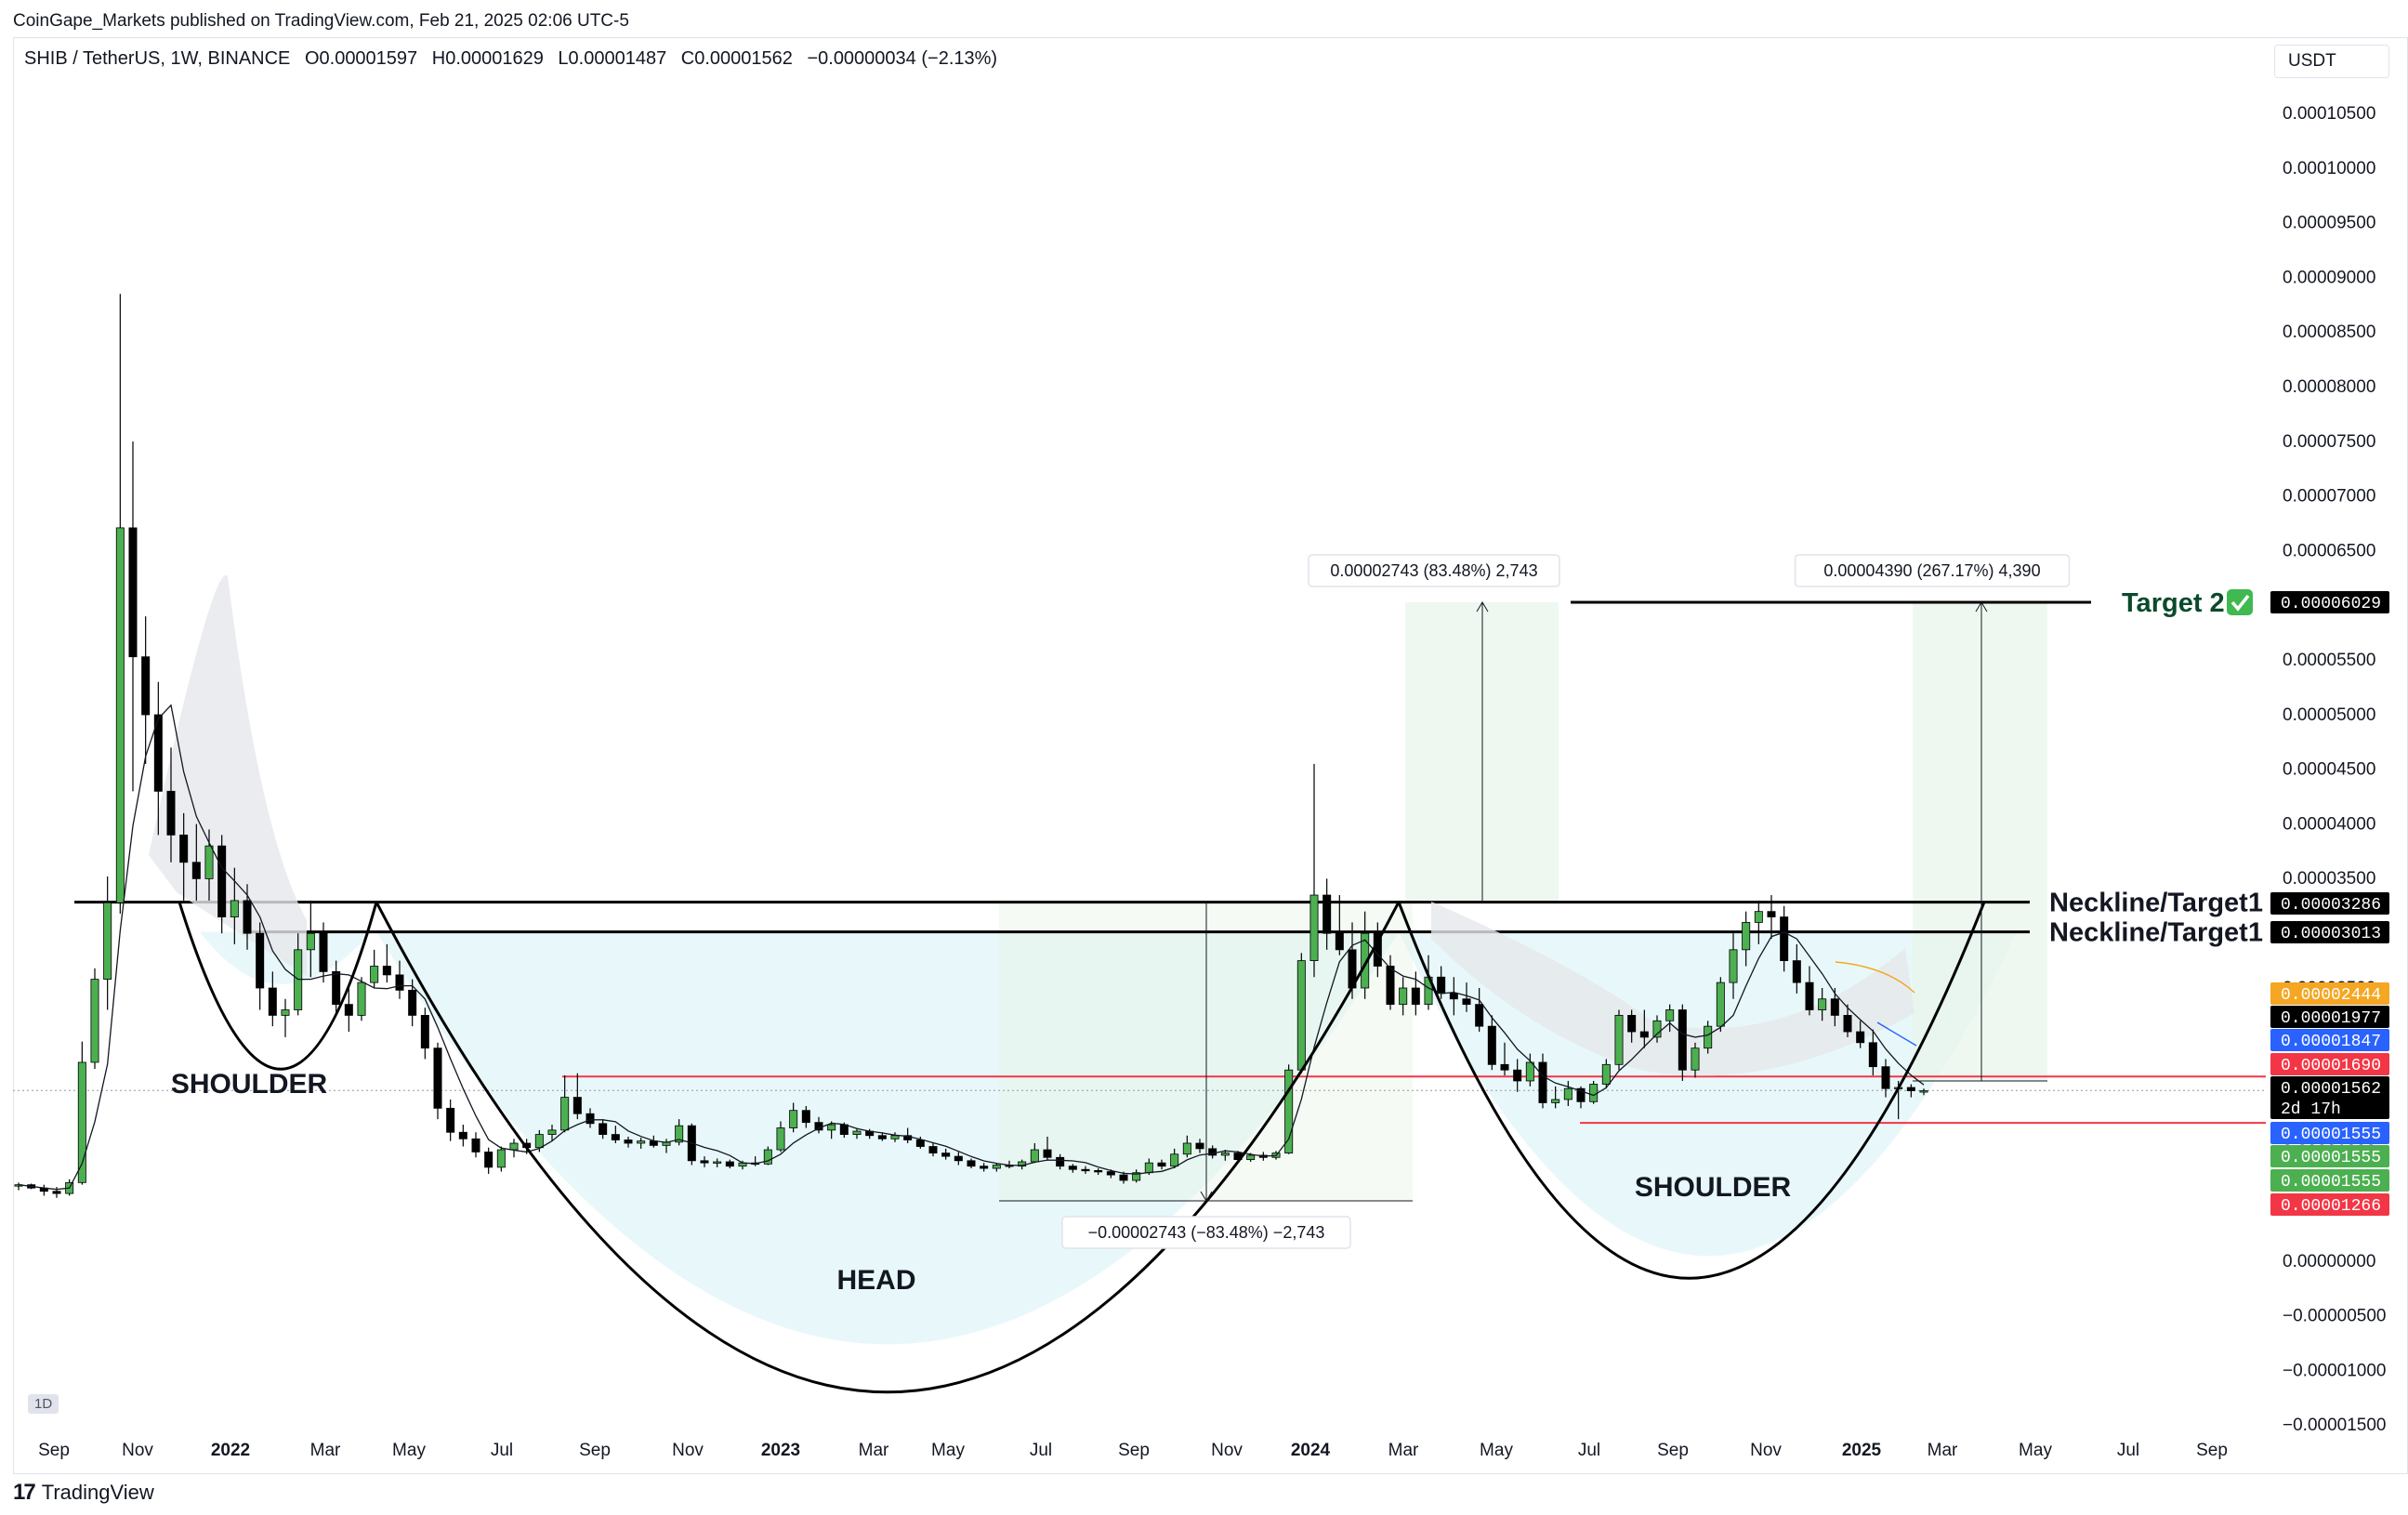 This screenshot has width=2408, height=1515. What do you see at coordinates (2334, 1316) in the screenshot?
I see `y-tick-label: −0.00000500` at bounding box center [2334, 1316].